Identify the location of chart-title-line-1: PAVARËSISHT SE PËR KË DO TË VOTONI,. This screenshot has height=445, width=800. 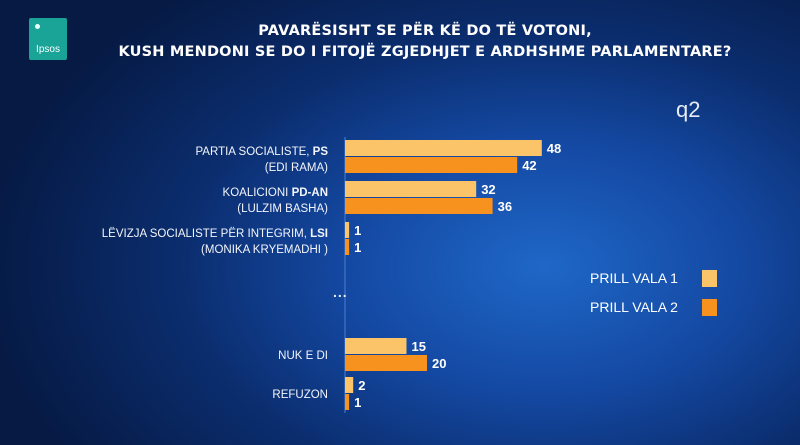
(425, 31).